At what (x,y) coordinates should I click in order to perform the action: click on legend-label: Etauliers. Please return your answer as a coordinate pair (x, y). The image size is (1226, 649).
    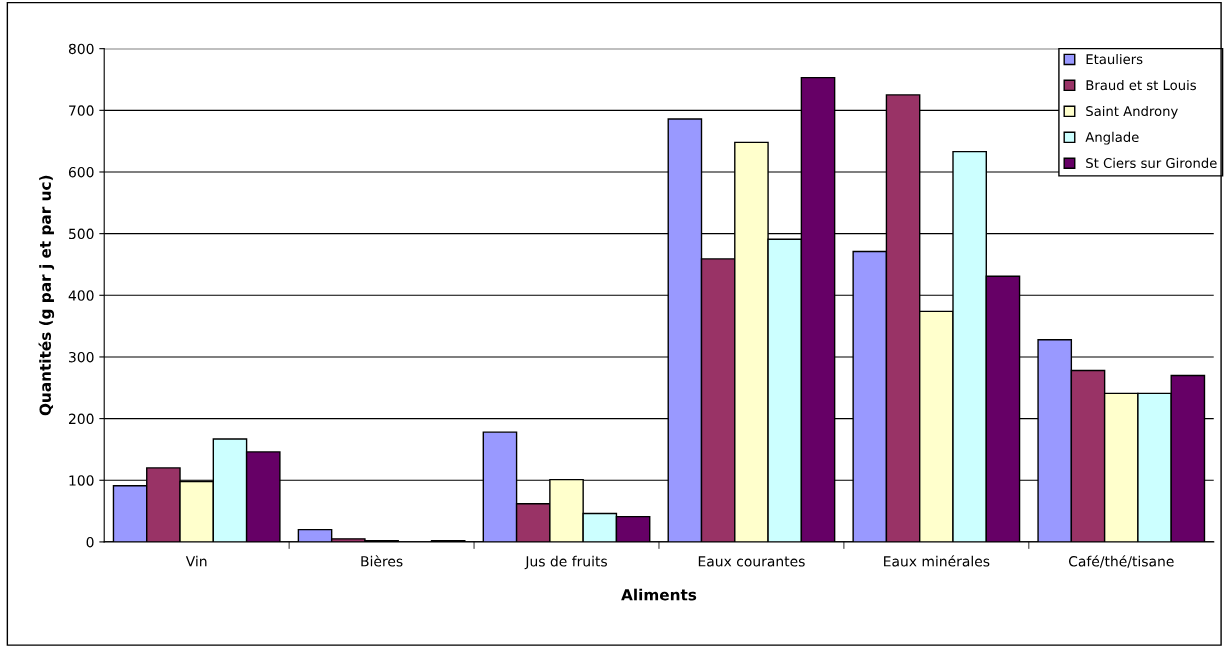
    Looking at the image, I should click on (1114, 59).